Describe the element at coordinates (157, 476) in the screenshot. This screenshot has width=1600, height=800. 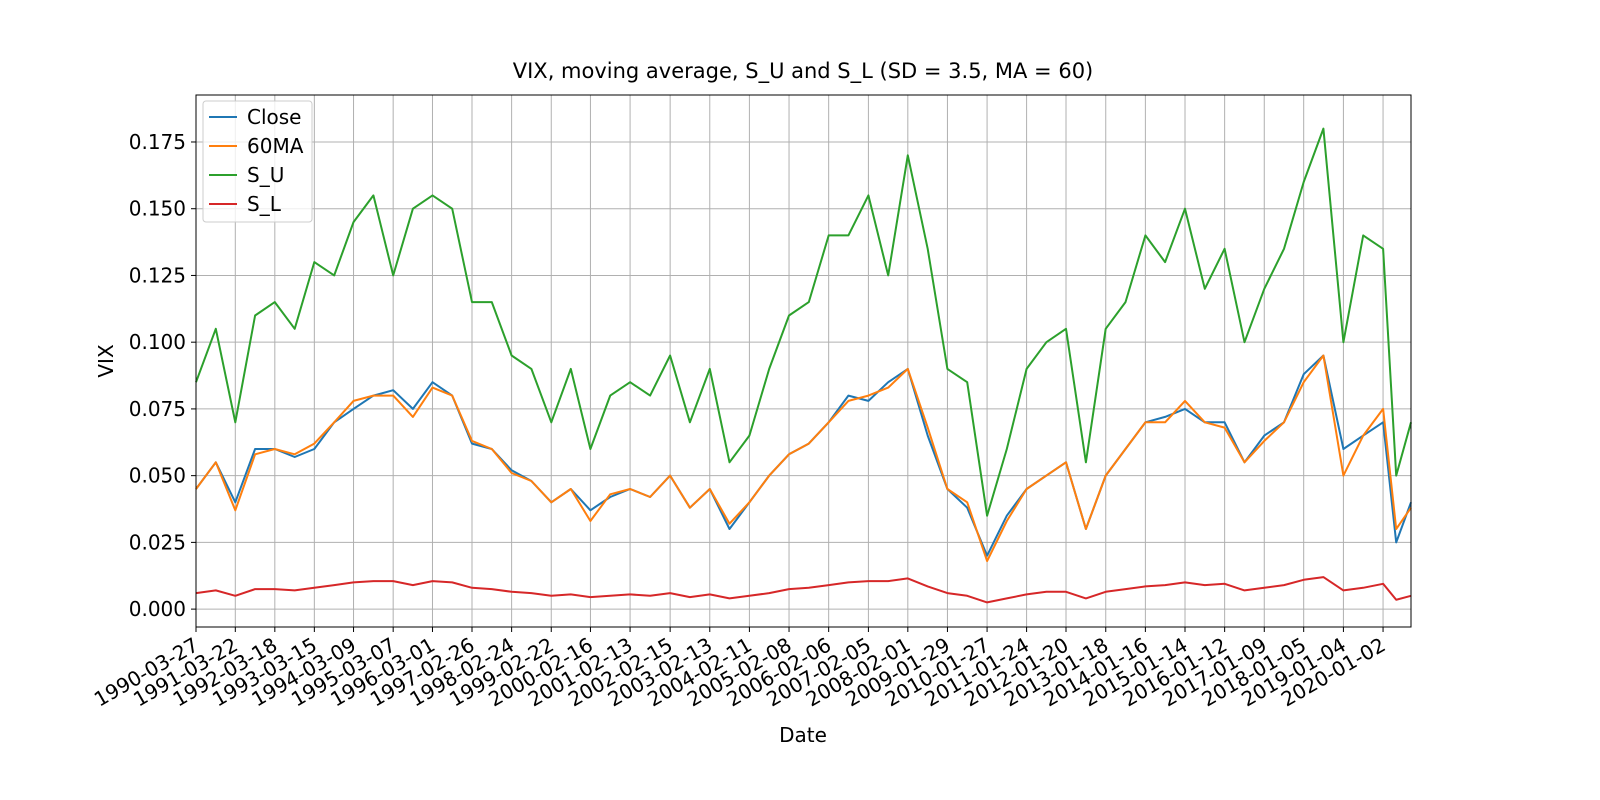
I see `y-tick-label: 0.050` at that location.